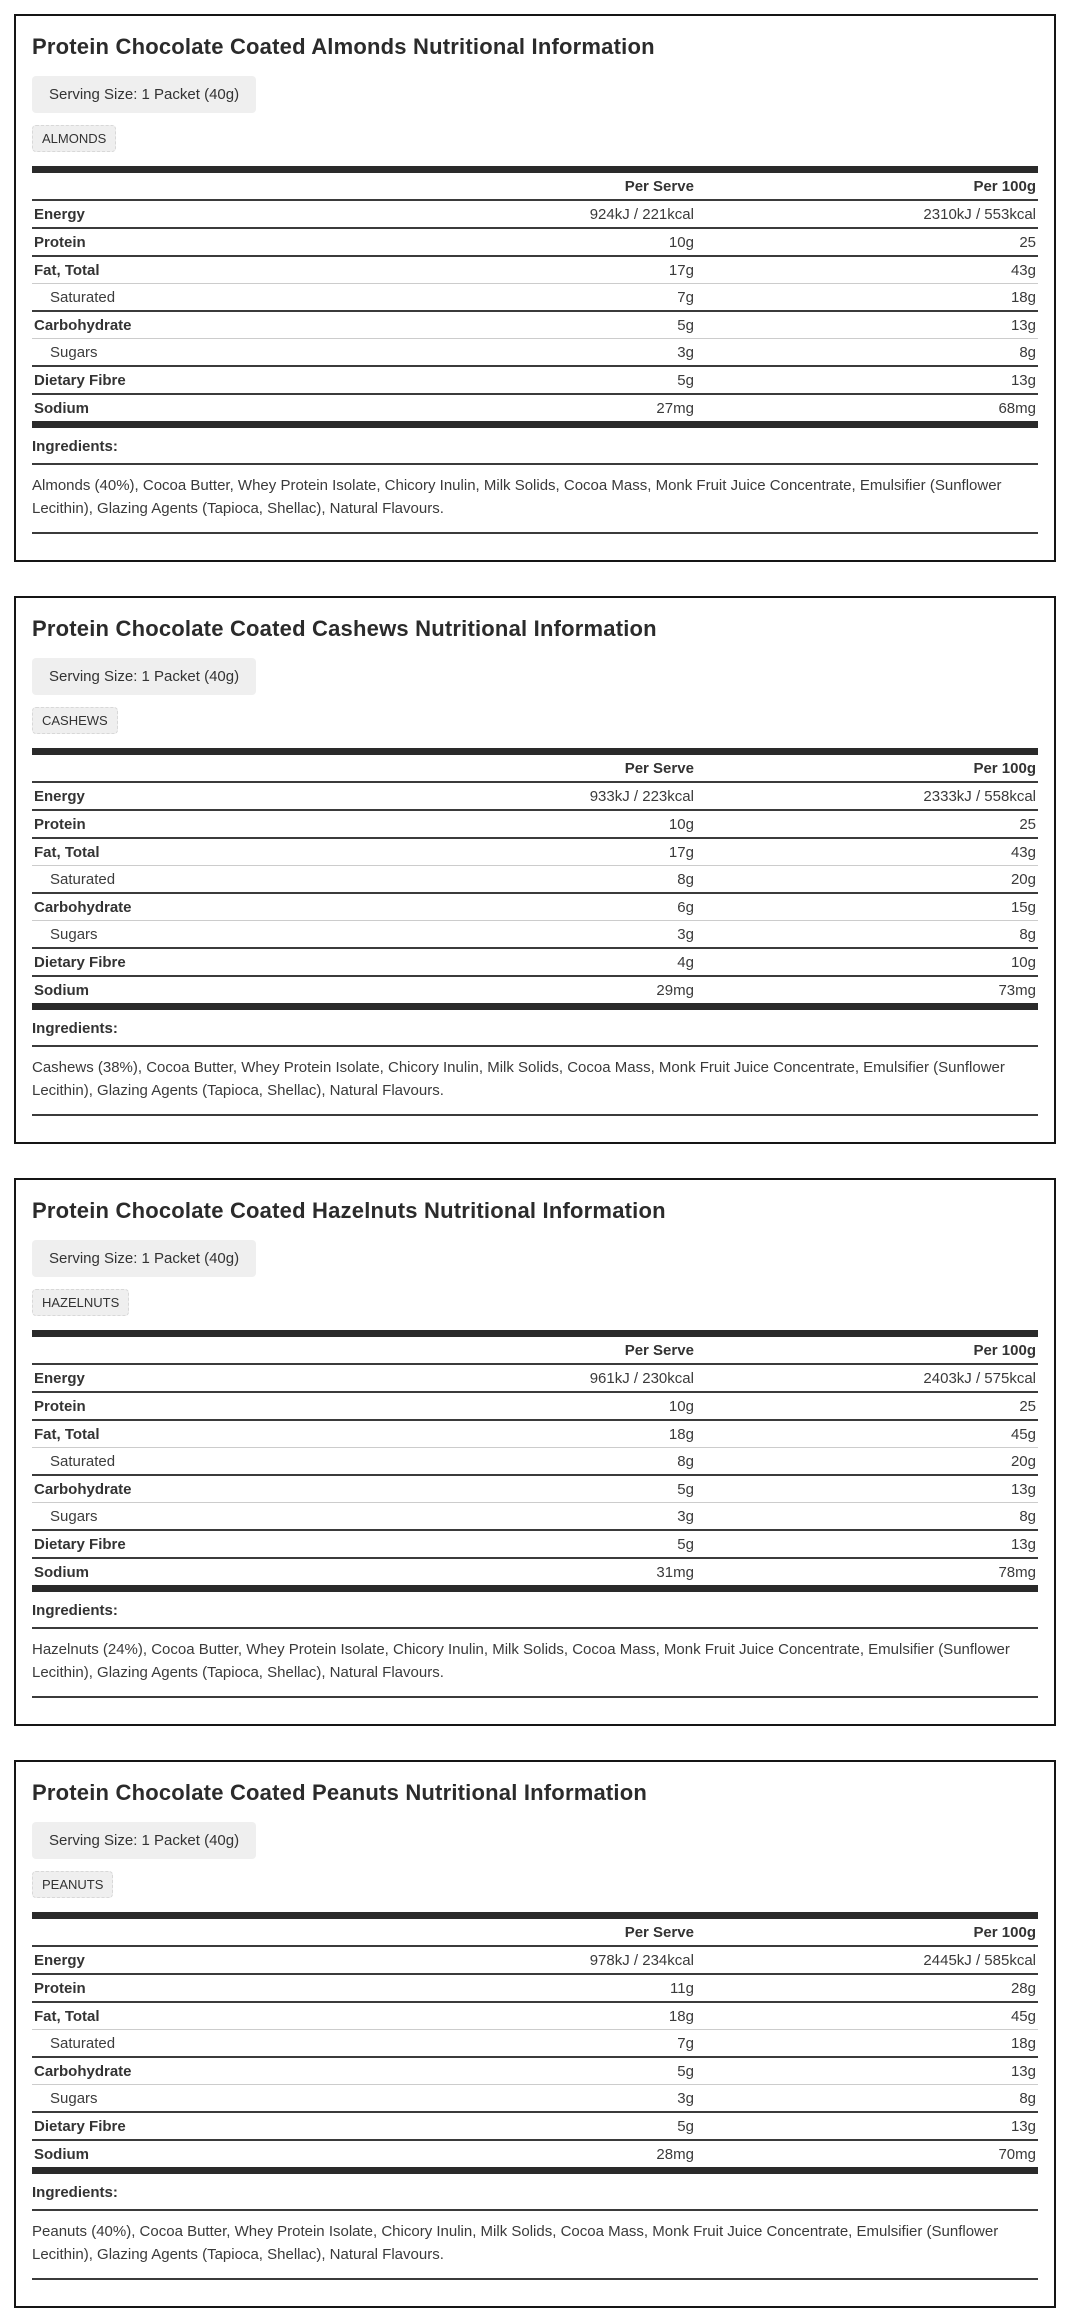  What do you see at coordinates (866, 2016) in the screenshot?
I see `per-100g-value: 45g` at bounding box center [866, 2016].